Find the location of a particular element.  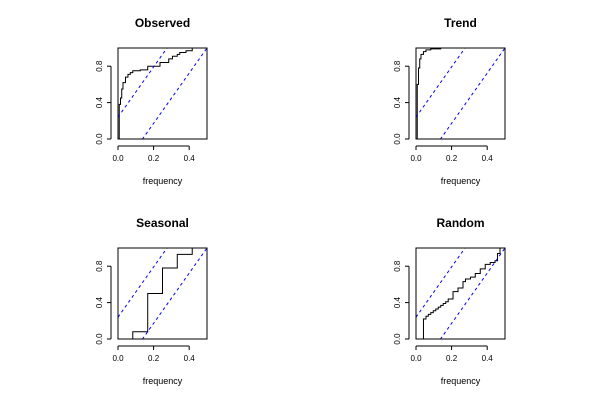

random-cumulative-periodogram-line is located at coordinates (460, 293).